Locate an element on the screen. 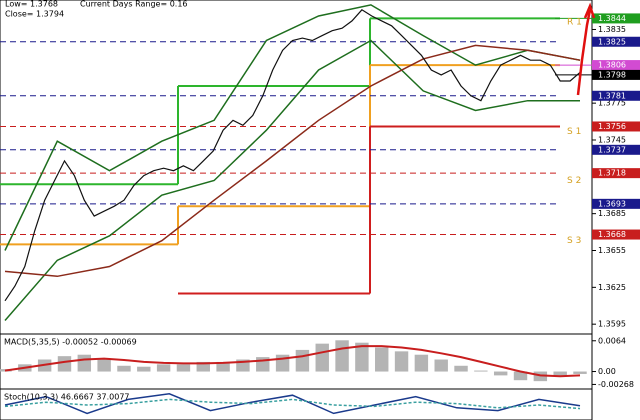 This screenshot has width=640, height=420. y-tick-label: 1.3775 is located at coordinates (612, 103).